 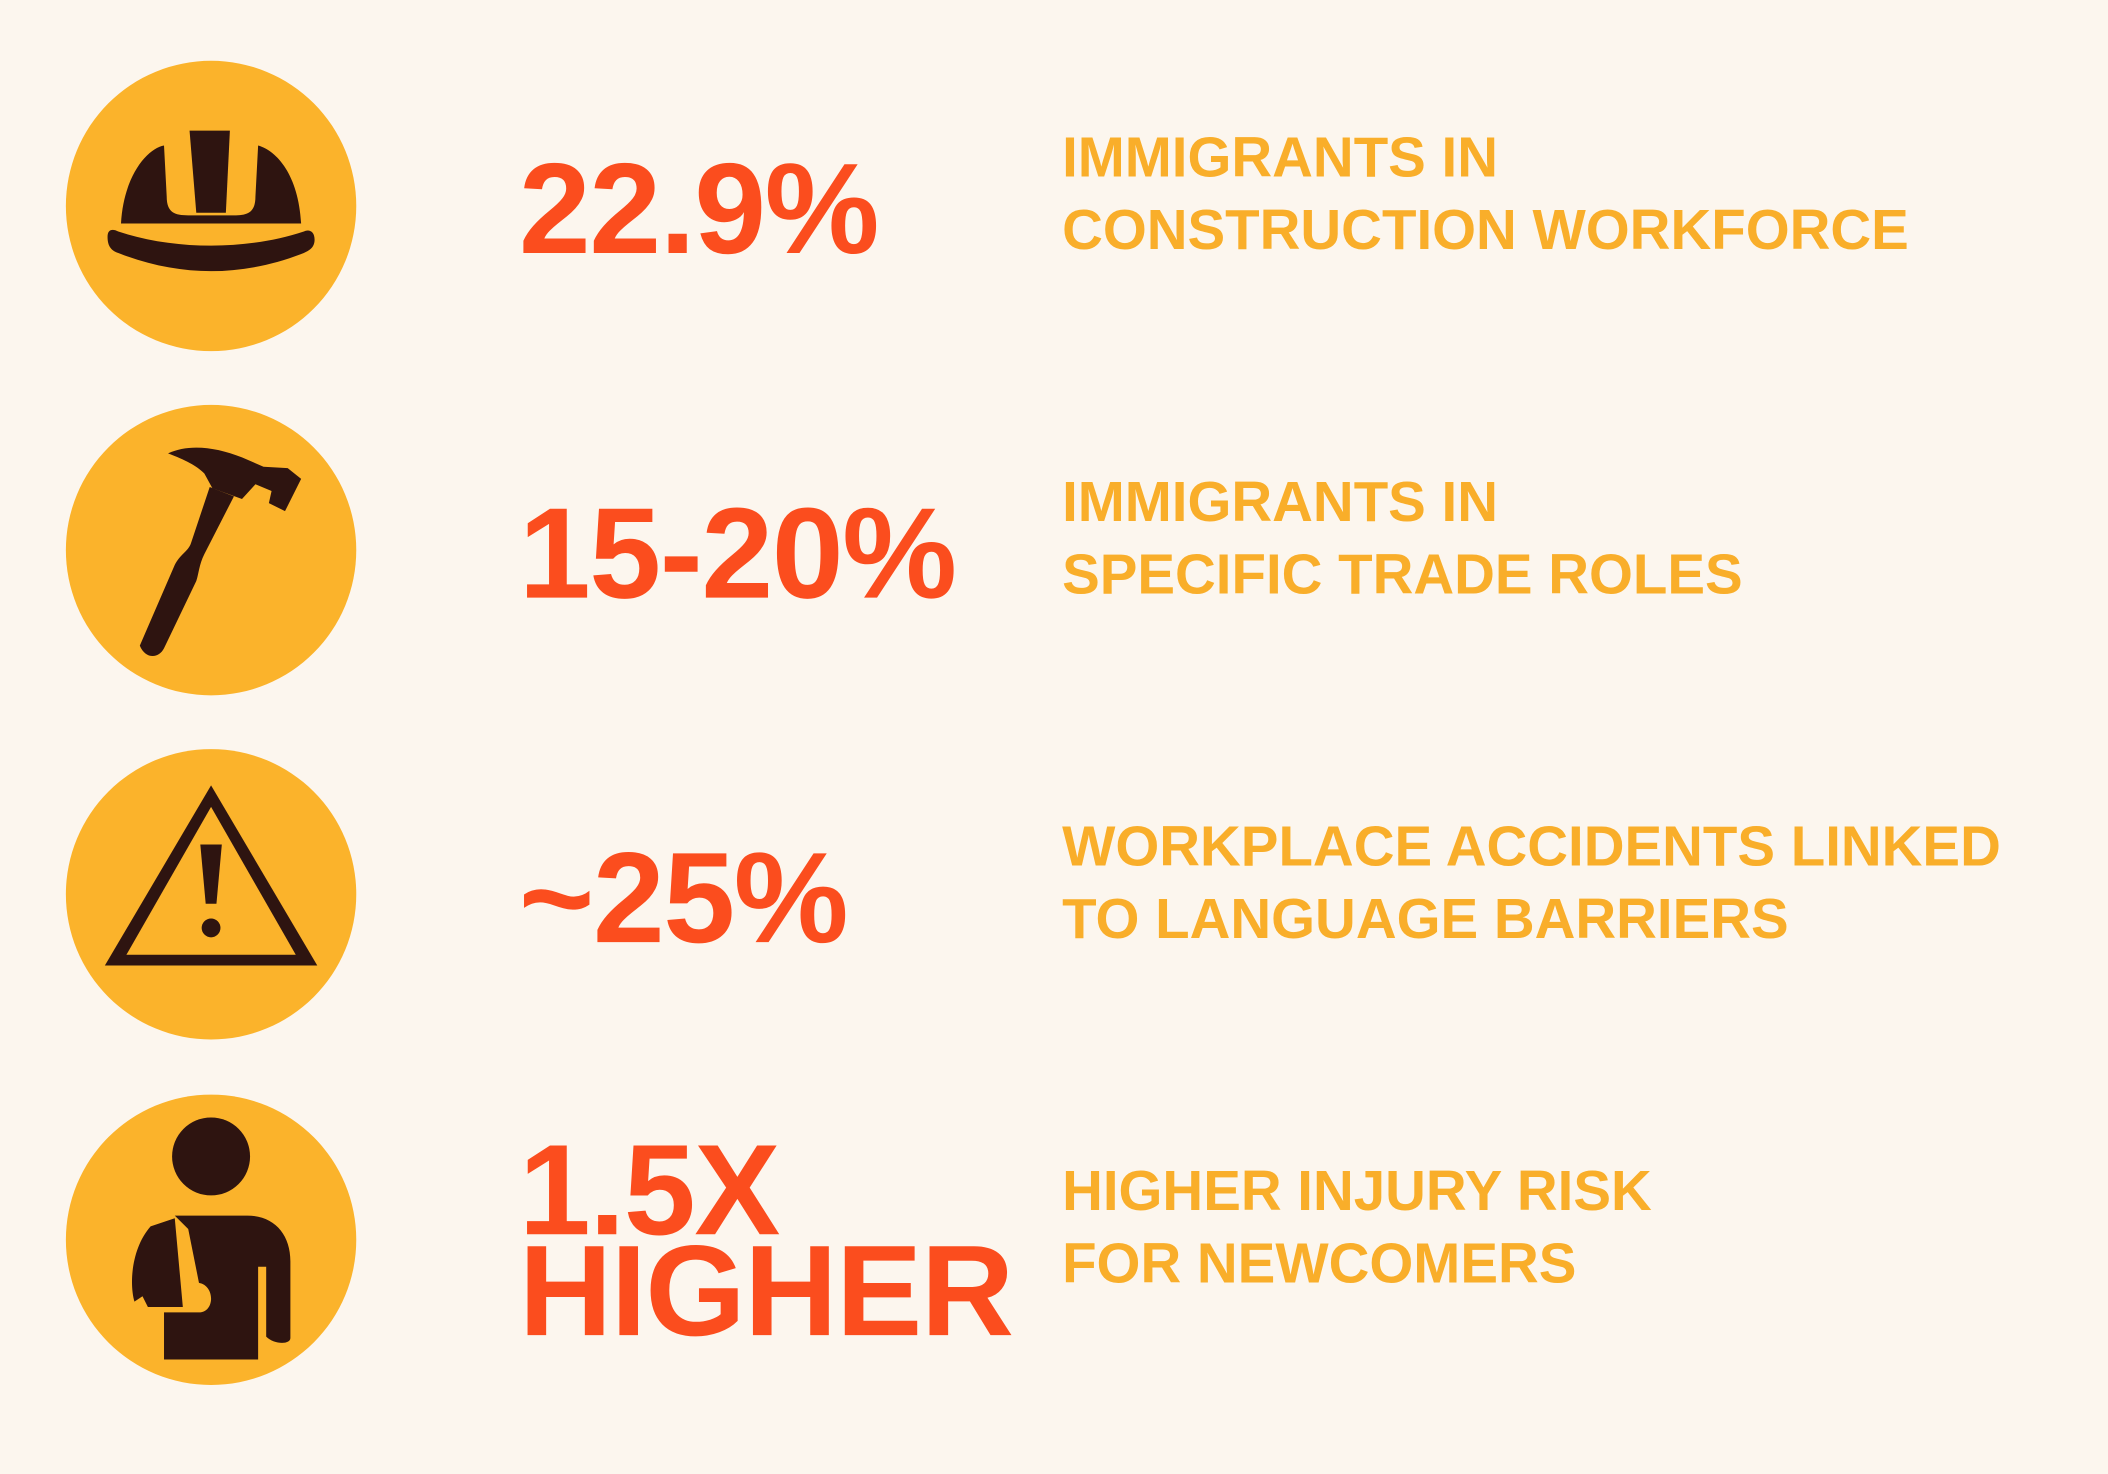 I want to click on stat-value: 15-20%, so click(x=737, y=554).